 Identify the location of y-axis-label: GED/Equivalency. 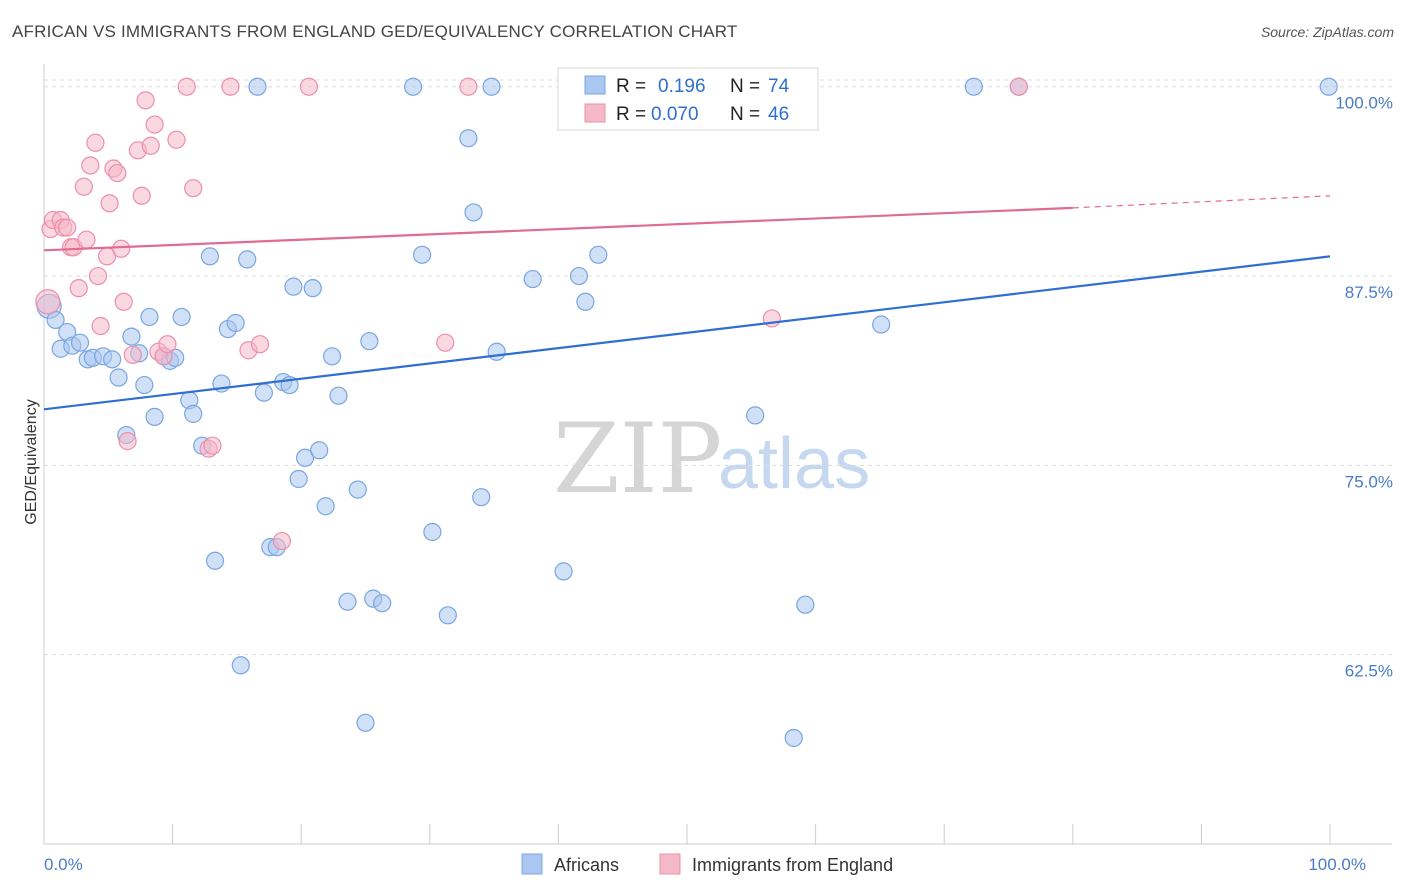
(31, 461).